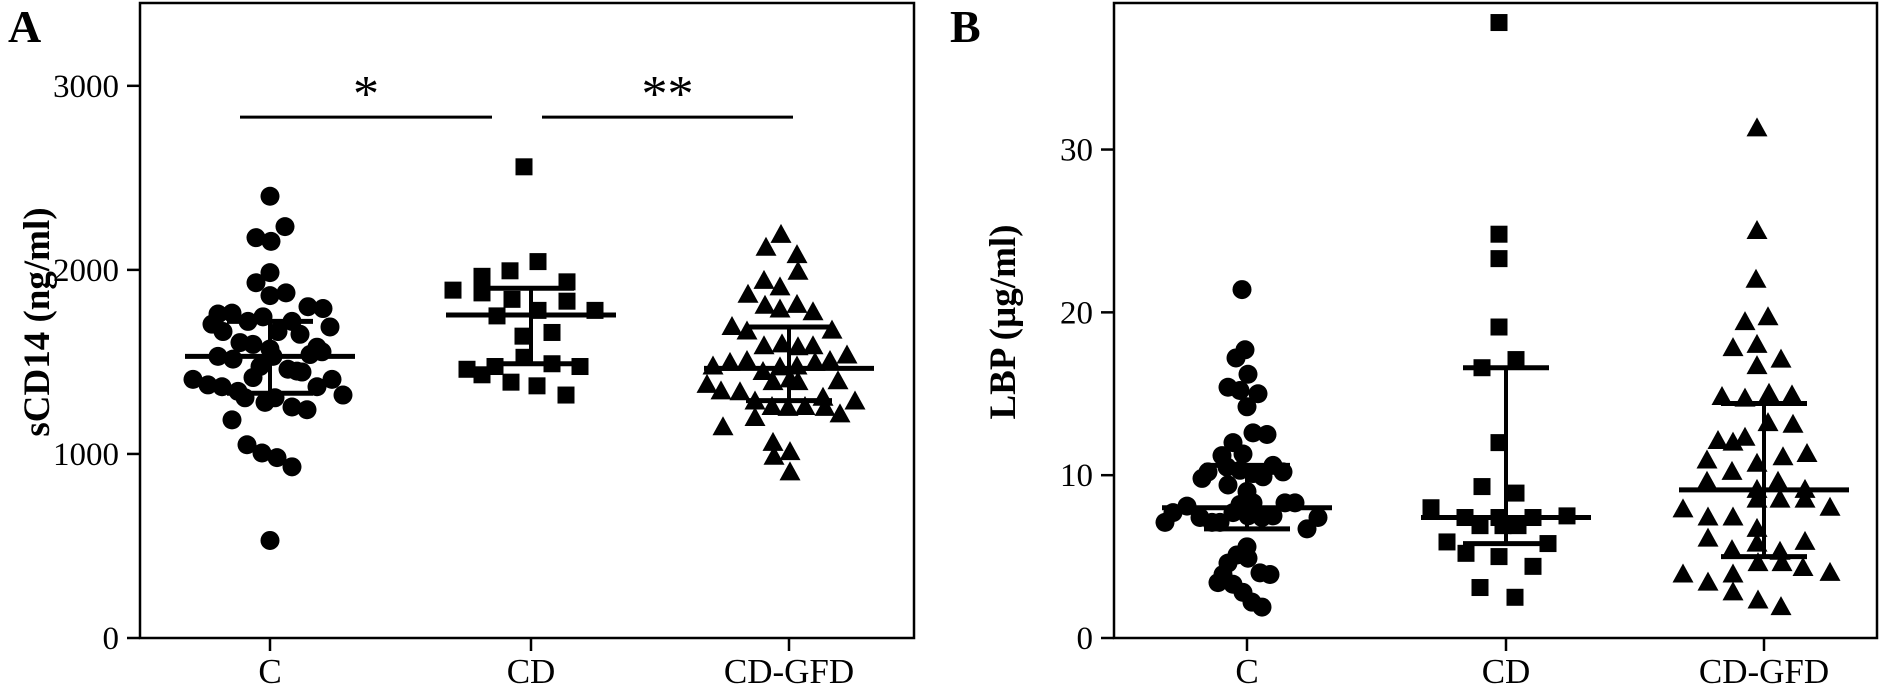 This screenshot has height=688, width=1890. Describe the element at coordinates (1076, 476) in the screenshot. I see `panel-B-y-tick-label: 10` at that location.